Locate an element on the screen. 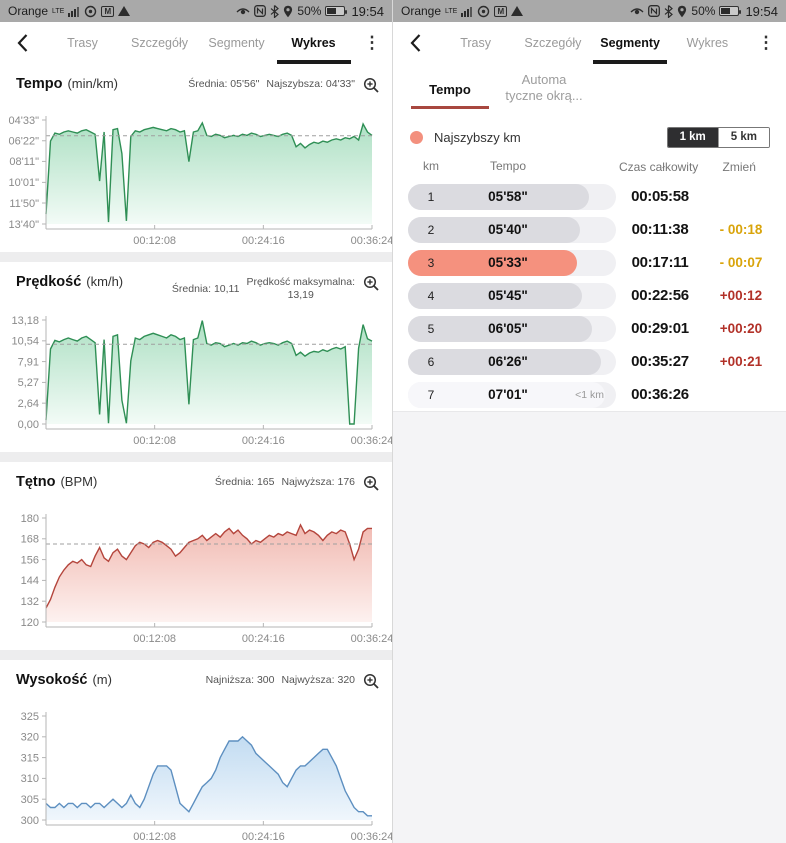 This screenshot has height=843, width=786. subtab-tempo: Tempo is located at coordinates (450, 93).